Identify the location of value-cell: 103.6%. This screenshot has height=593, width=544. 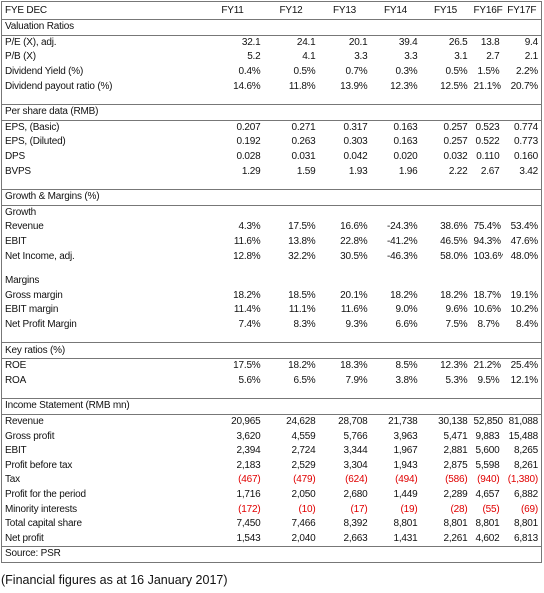
(488, 256).